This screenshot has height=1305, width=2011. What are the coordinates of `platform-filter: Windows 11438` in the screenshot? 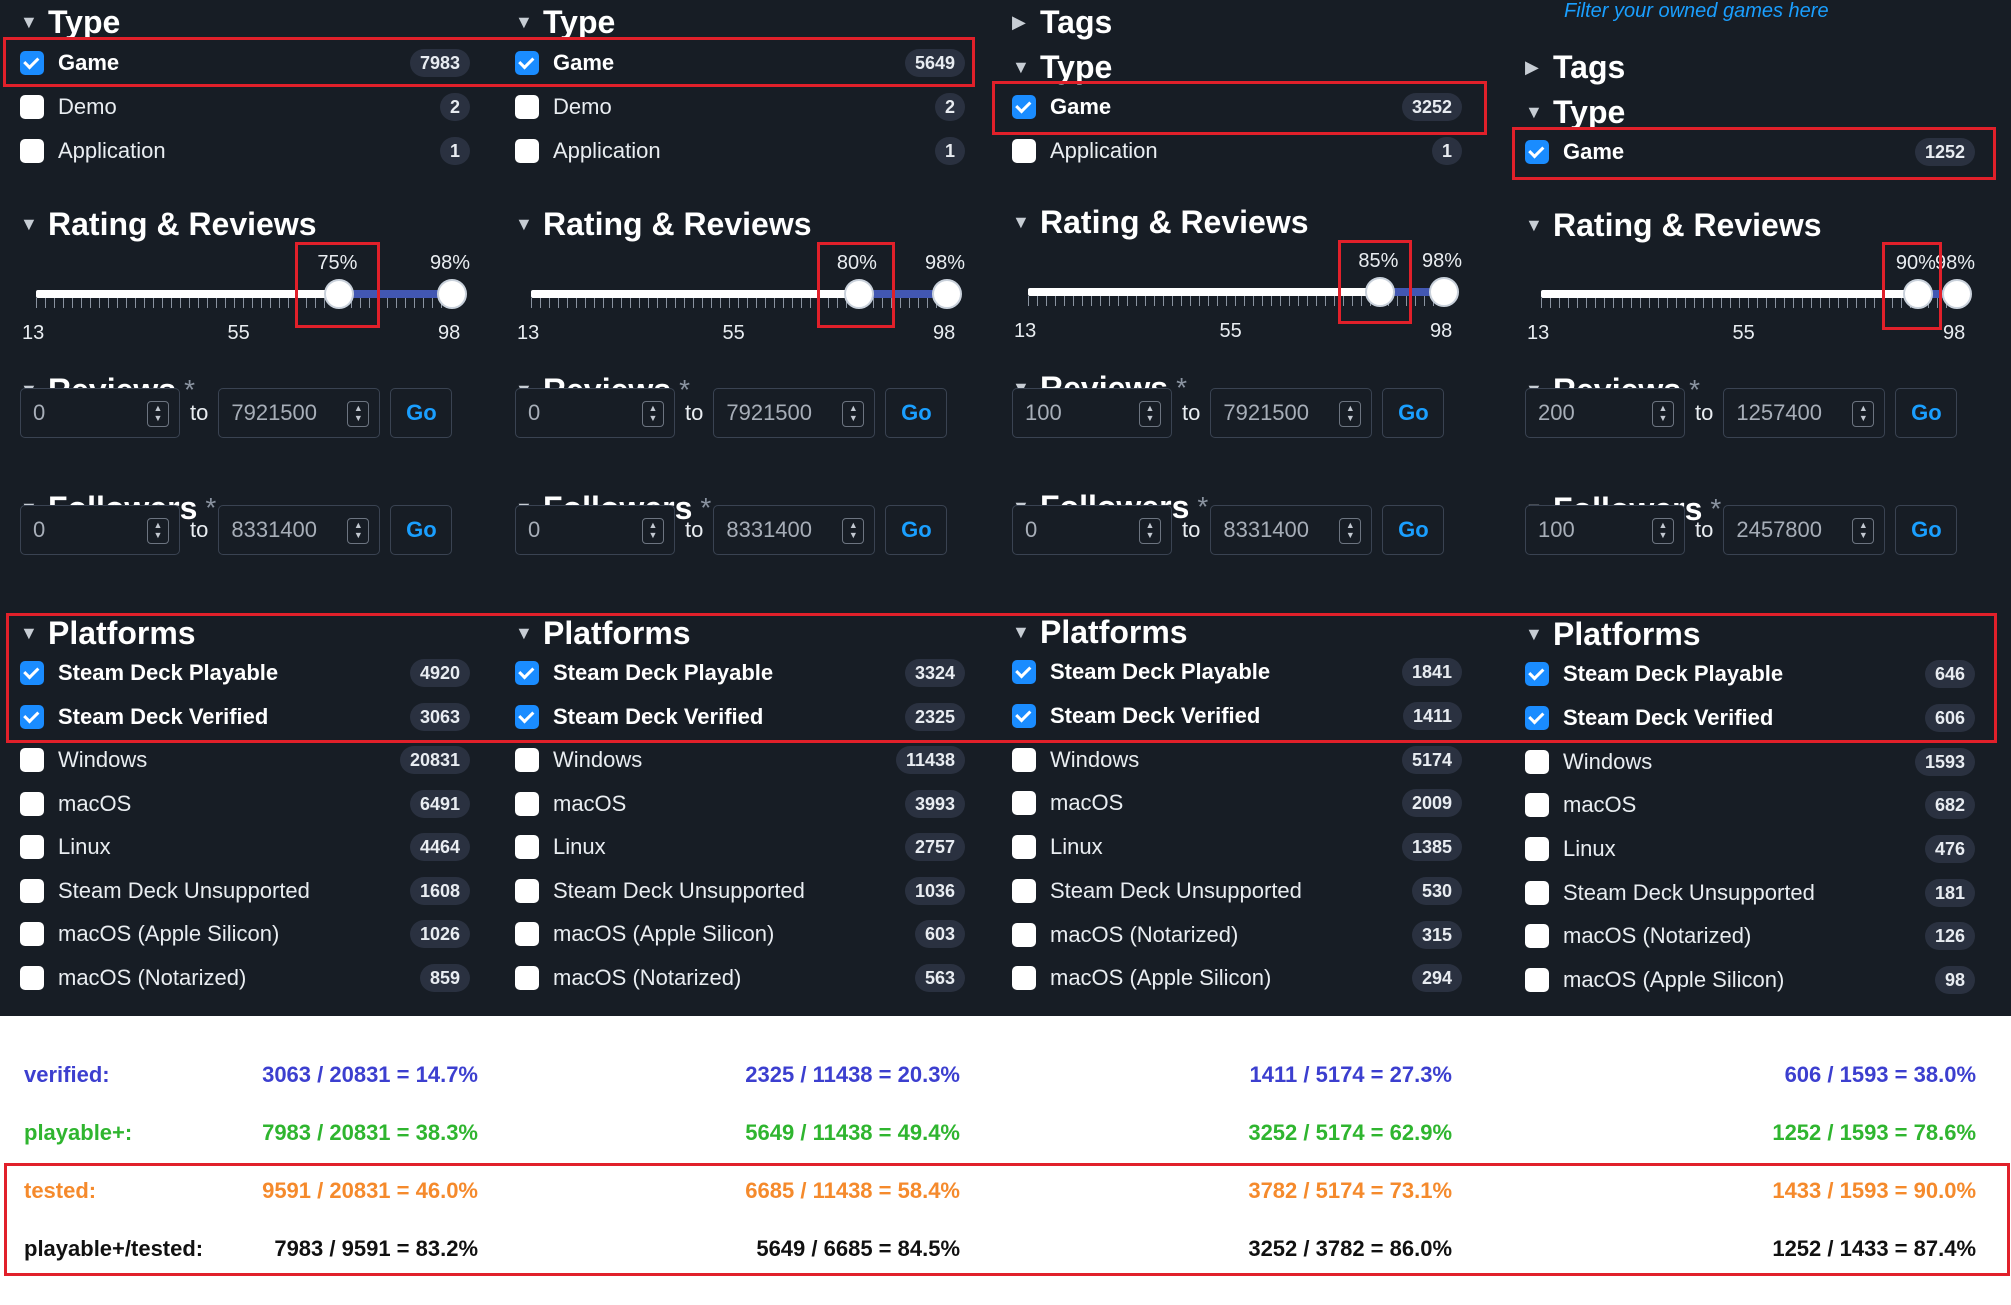 It's located at (740, 760).